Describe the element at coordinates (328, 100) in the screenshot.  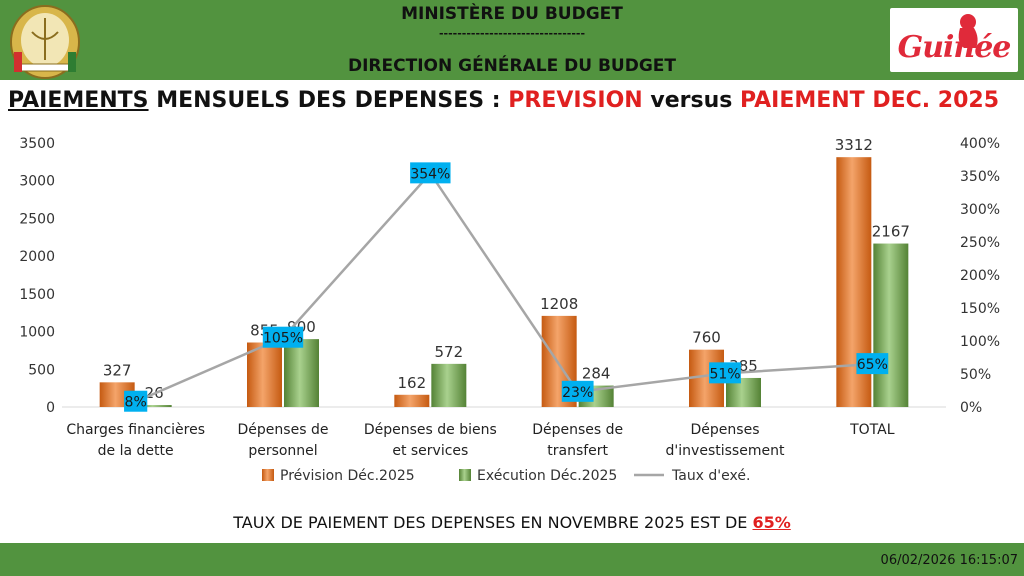
I see `title-part-monthly: MENSUELS DES DEPENSES :` at that location.